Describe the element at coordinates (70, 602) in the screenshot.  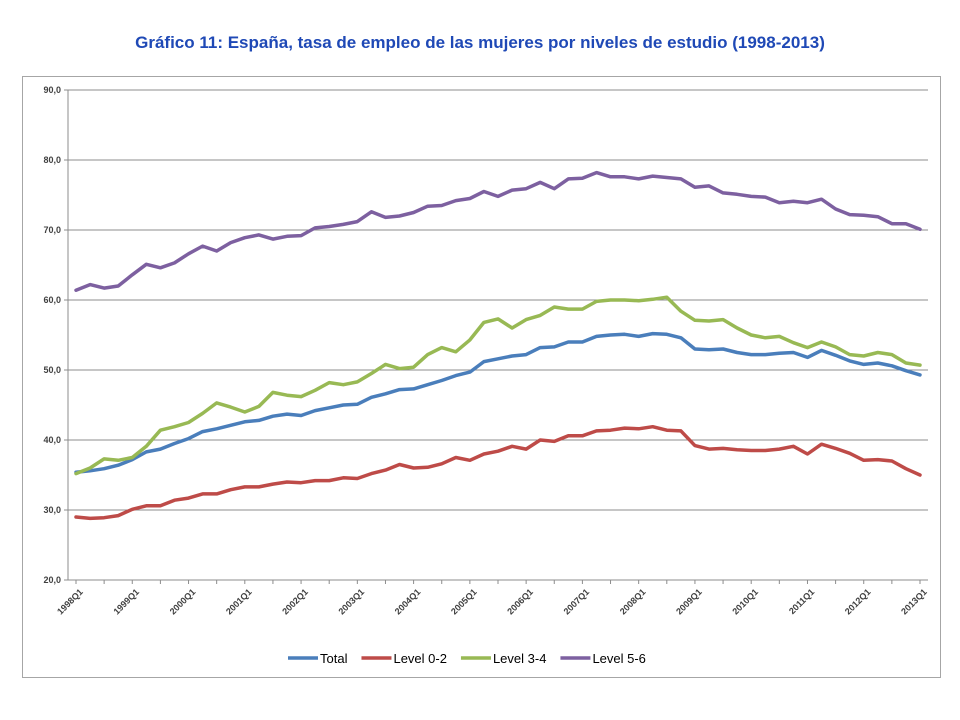
I see `x-tick-label: 1998Q1` at that location.